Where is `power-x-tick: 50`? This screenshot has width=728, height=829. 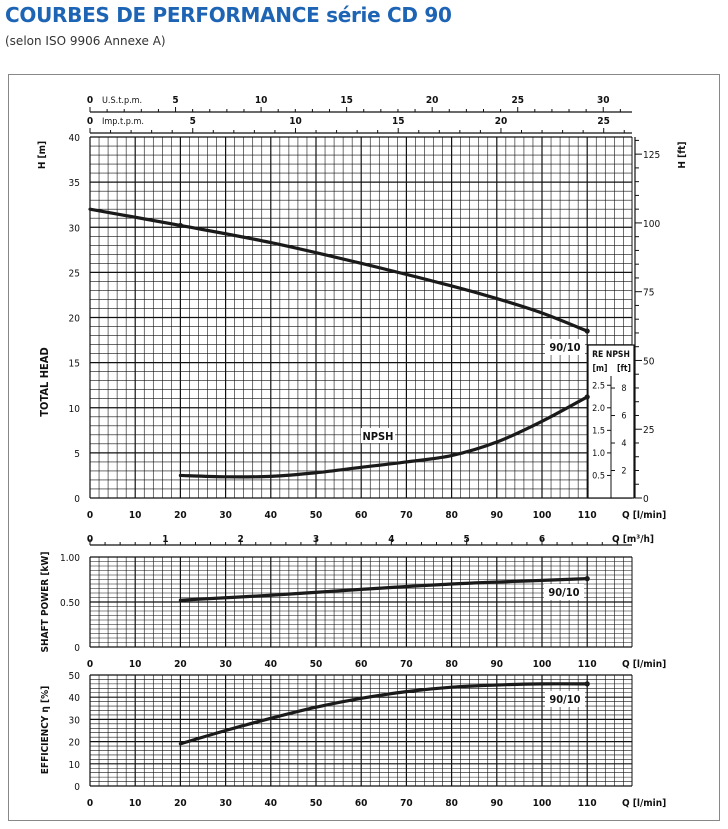
power-x-tick: 50 is located at coordinates (316, 664).